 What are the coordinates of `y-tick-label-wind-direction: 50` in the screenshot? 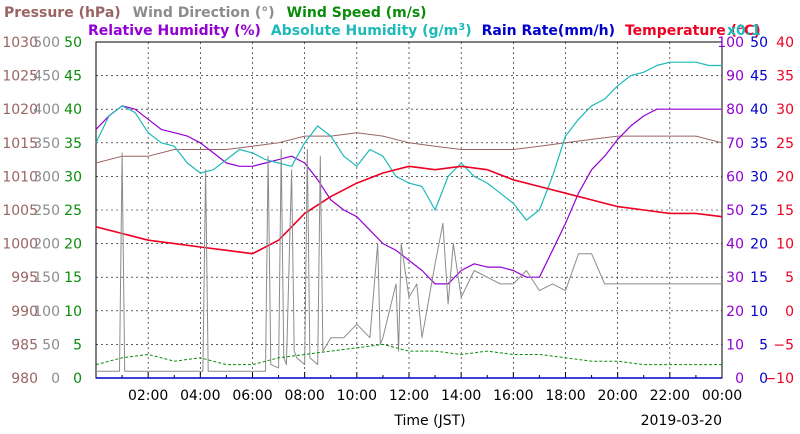 It's located at (51, 345).